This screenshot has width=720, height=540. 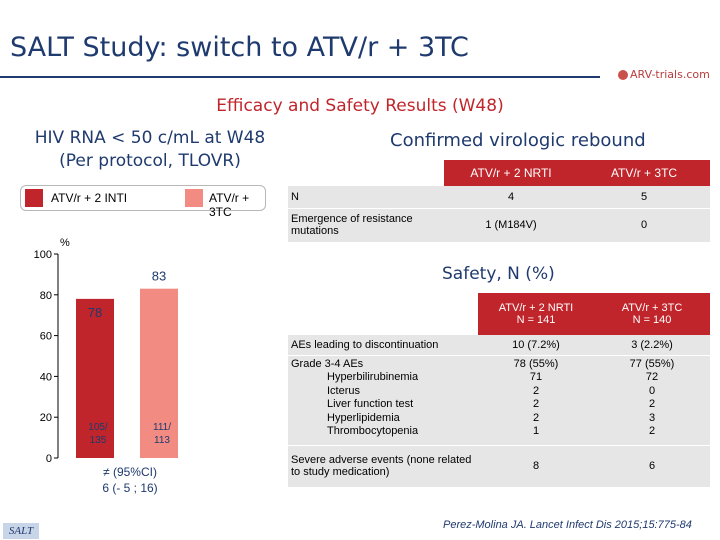 What do you see at coordinates (536, 344) in the screenshot?
I see `safety-row-discontinuation-arm1: 10 (7.2%)` at bounding box center [536, 344].